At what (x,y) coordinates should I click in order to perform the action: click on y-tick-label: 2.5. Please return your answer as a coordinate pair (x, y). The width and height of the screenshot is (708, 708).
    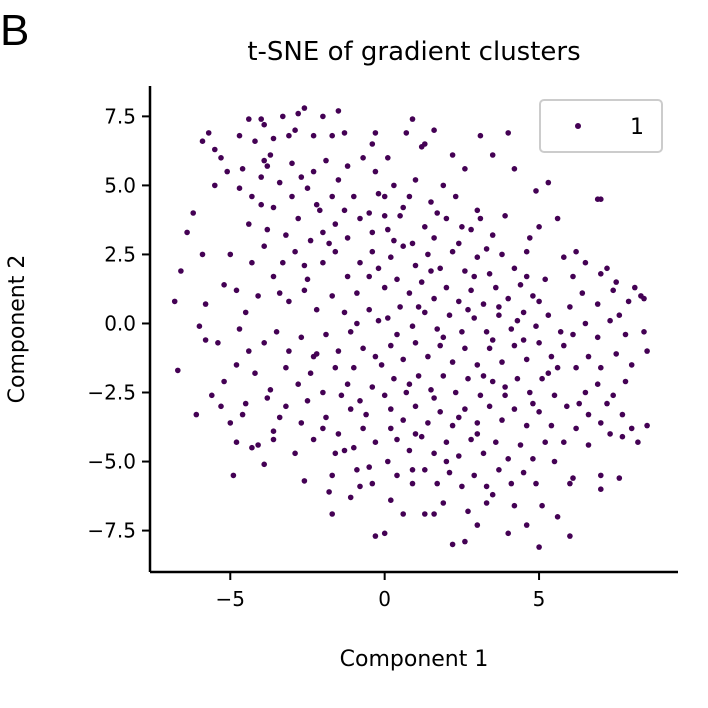
    Looking at the image, I should click on (120, 254).